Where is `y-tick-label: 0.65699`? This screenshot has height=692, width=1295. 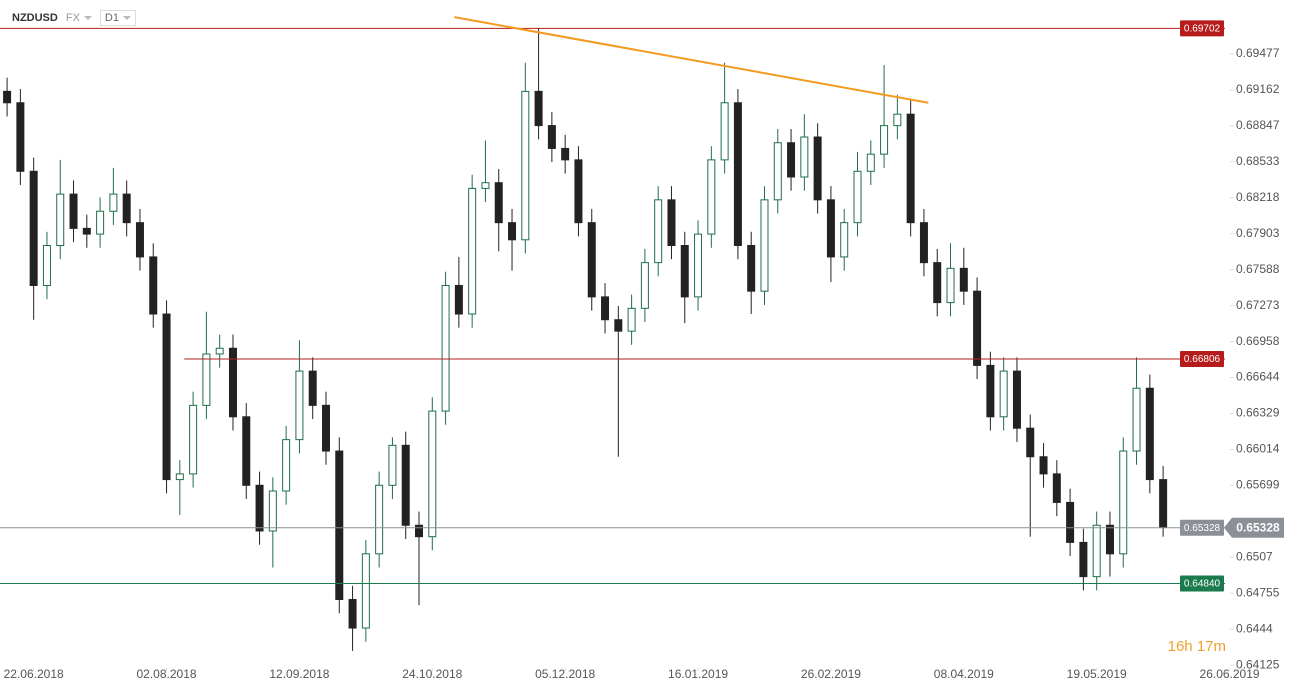 y-tick-label: 0.65699 is located at coordinates (1258, 485).